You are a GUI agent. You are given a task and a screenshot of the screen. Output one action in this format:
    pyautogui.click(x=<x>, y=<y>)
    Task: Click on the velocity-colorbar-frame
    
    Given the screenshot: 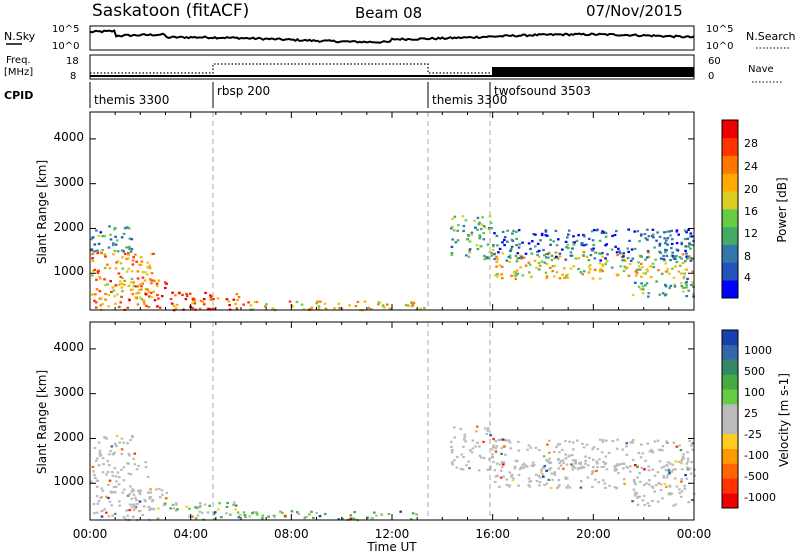 What is the action you would take?
    pyautogui.click(x=730, y=419)
    